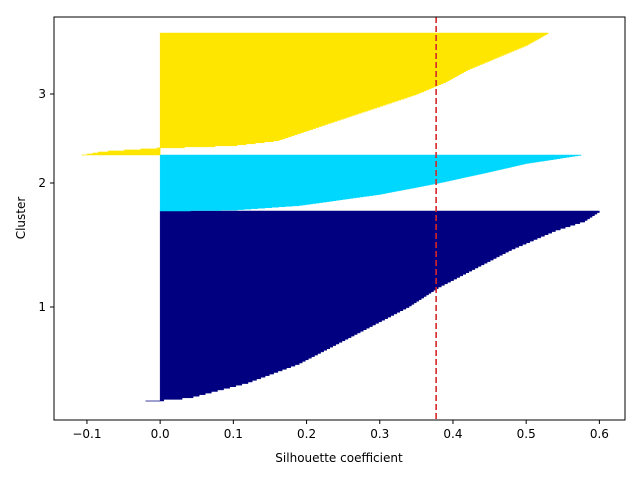  I want to click on x-tick-label: 0.2, so click(306, 434).